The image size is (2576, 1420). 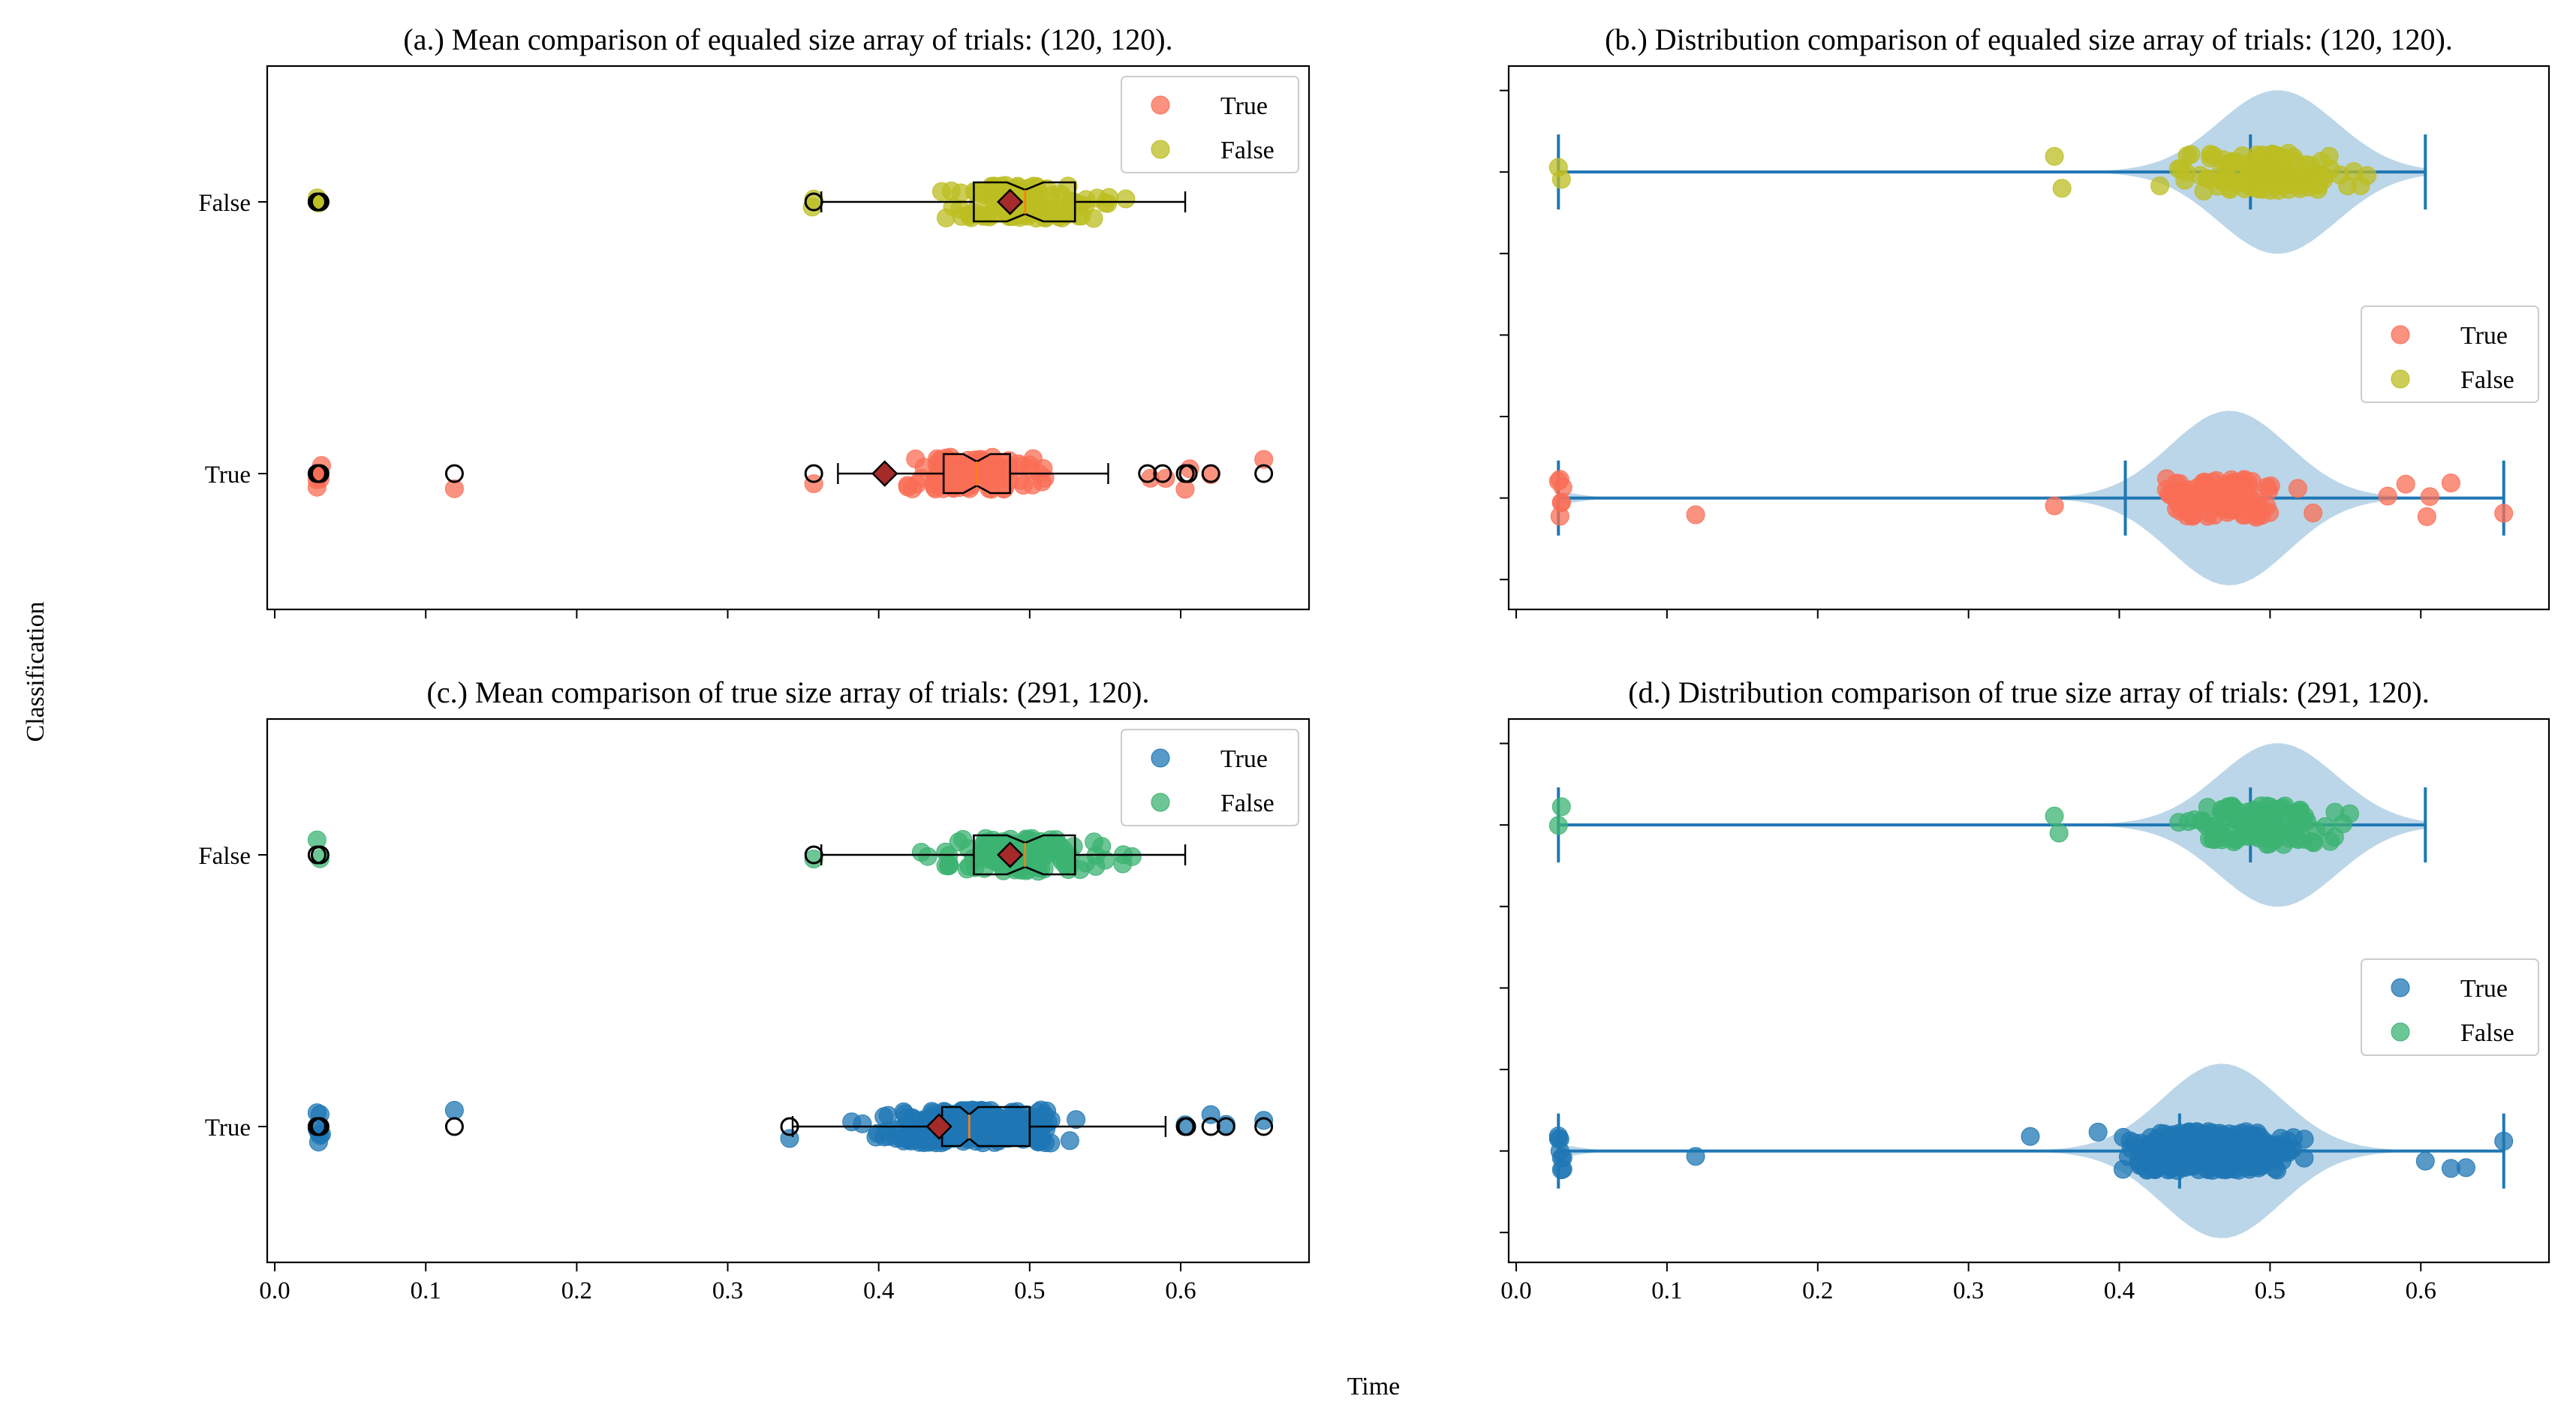 I want to click on figure-xlabel: Time, so click(x=1374, y=1386).